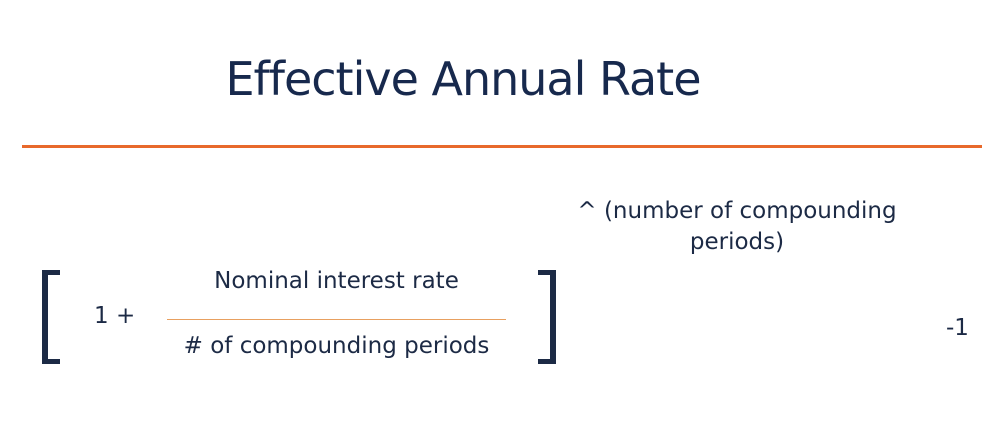 The width and height of the screenshot is (1003, 448). What do you see at coordinates (51, 317) in the screenshot?
I see `left-bracket` at bounding box center [51, 317].